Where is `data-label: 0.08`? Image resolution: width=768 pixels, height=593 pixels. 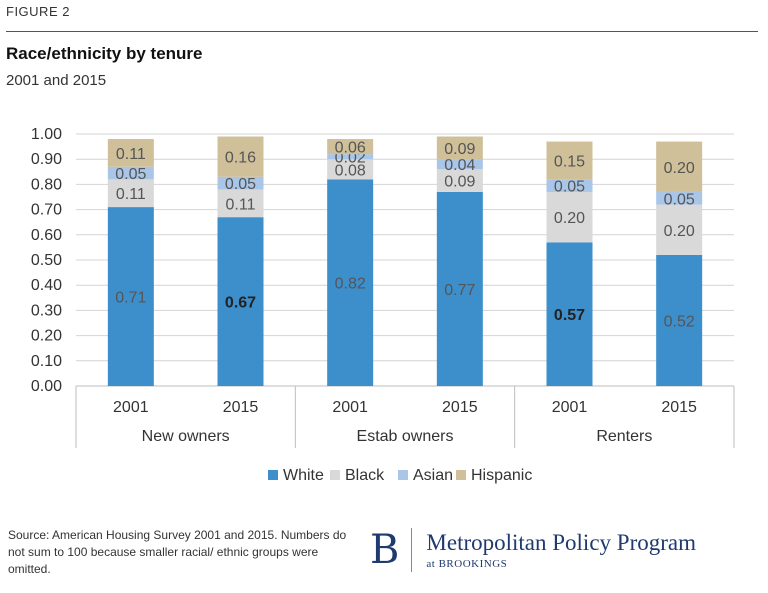
data-label: 0.08 is located at coordinates (350, 170).